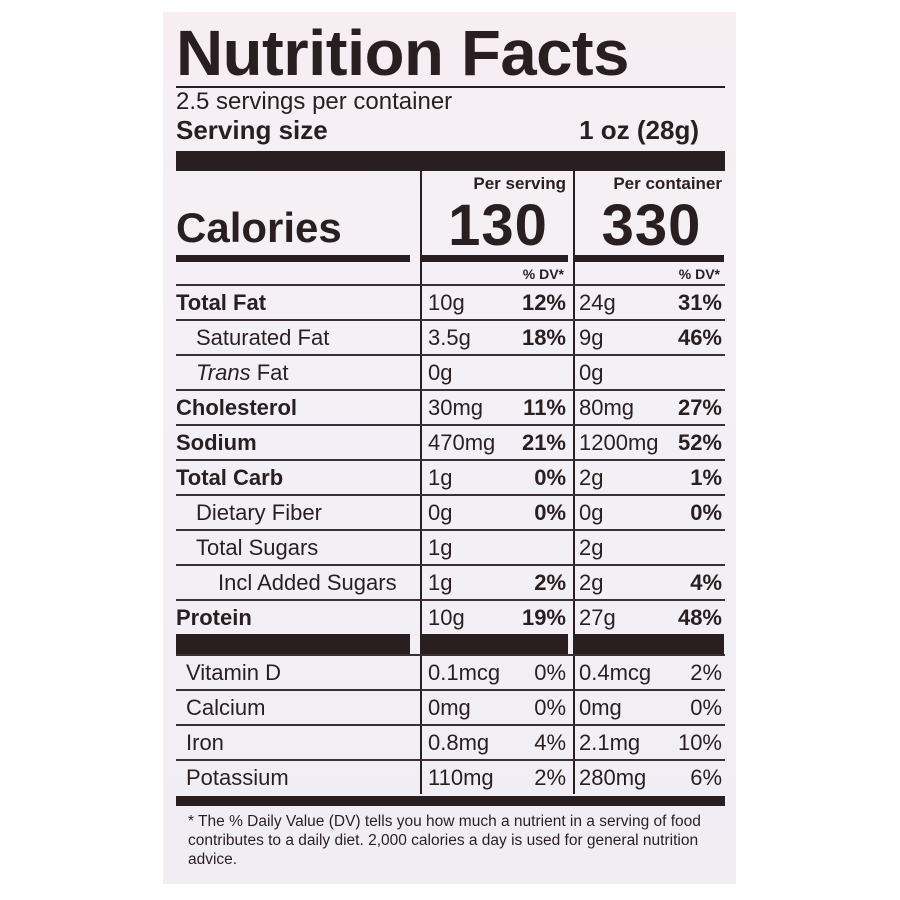 The width and height of the screenshot is (900, 900). What do you see at coordinates (257, 547) in the screenshot?
I see `nutrient-name: Total Sugars` at bounding box center [257, 547].